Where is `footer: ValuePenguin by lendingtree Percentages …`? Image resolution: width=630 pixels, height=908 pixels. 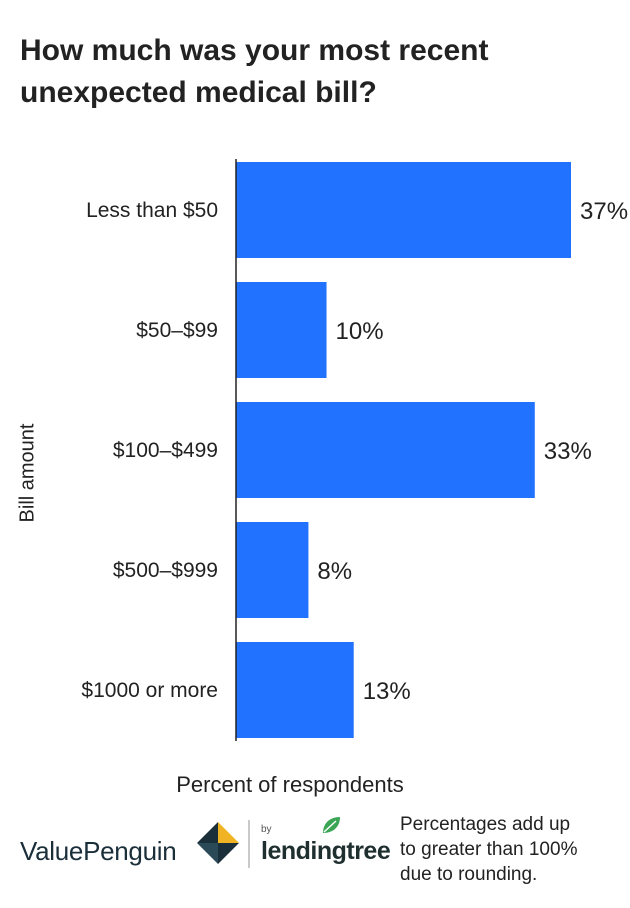 footer: ValuePenguin by lendingtree Percentages … is located at coordinates (320, 853).